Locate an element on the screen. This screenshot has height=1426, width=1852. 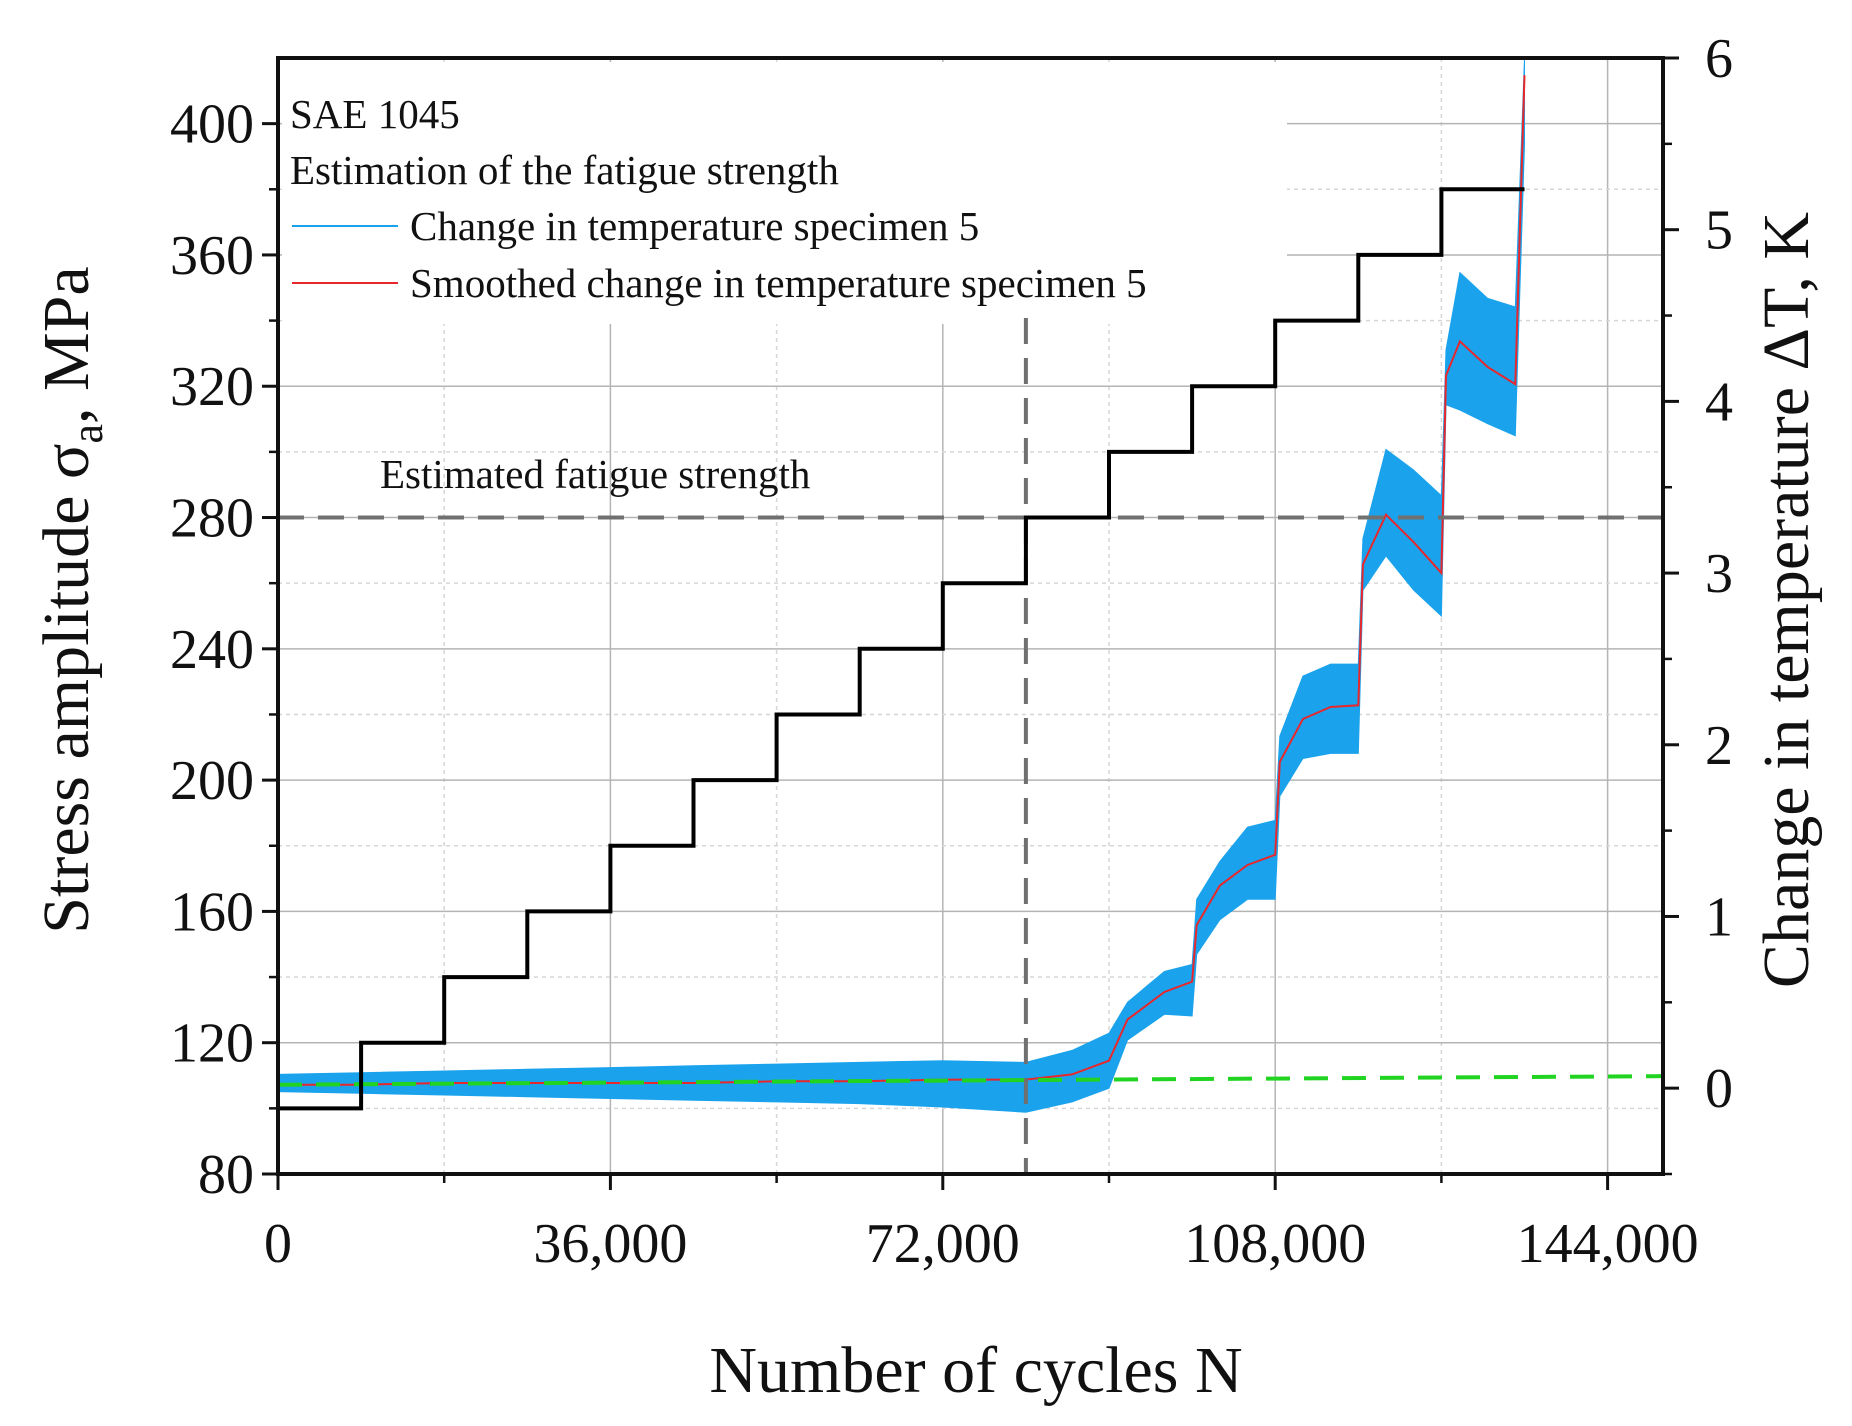
y-tick-label: 120 is located at coordinates (212, 1044).